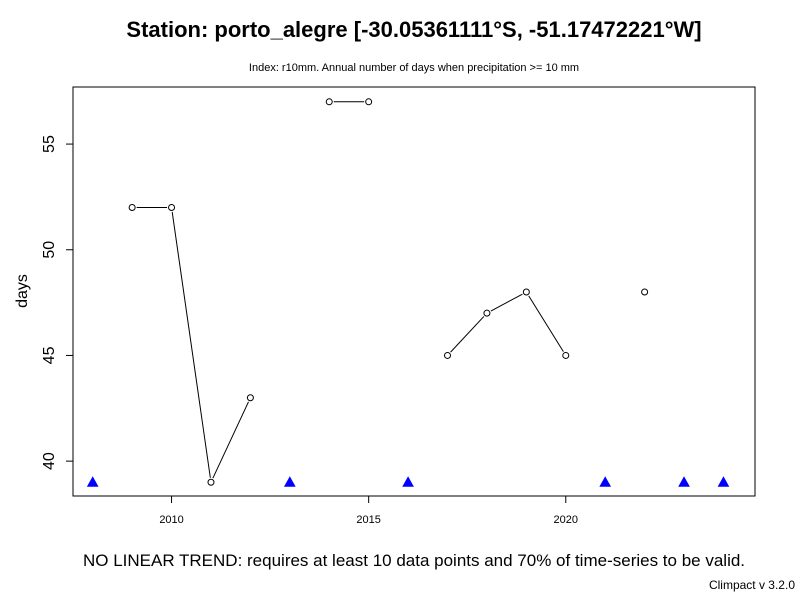 The height and width of the screenshot is (600, 800). Describe the element at coordinates (57, 302) in the screenshot. I see `y-axis: 40 45 50 55` at that location.